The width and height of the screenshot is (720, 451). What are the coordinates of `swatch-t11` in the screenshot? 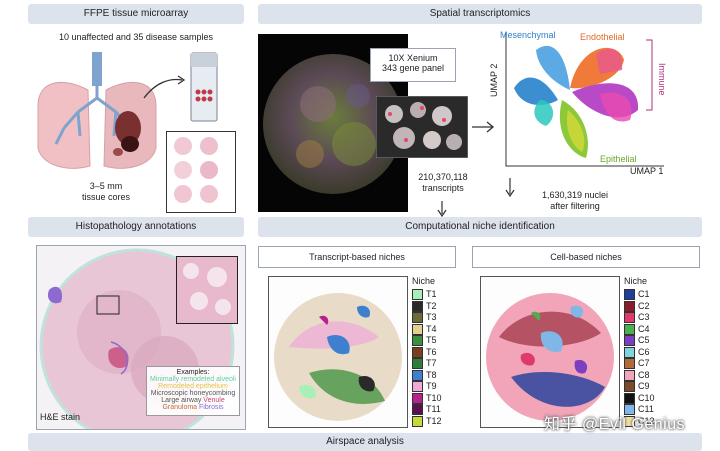 It's located at (417, 410).